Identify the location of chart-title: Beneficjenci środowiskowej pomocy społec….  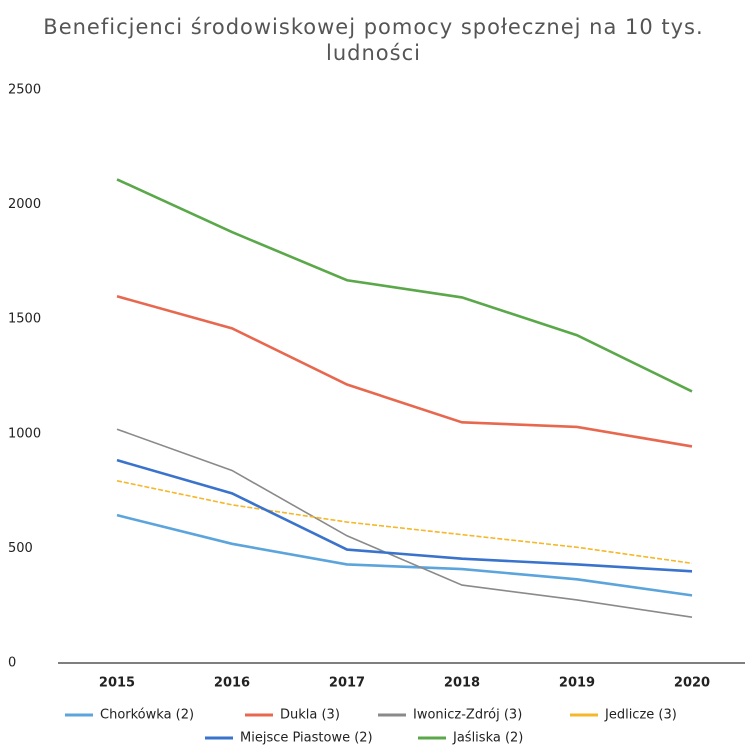
(373, 40).